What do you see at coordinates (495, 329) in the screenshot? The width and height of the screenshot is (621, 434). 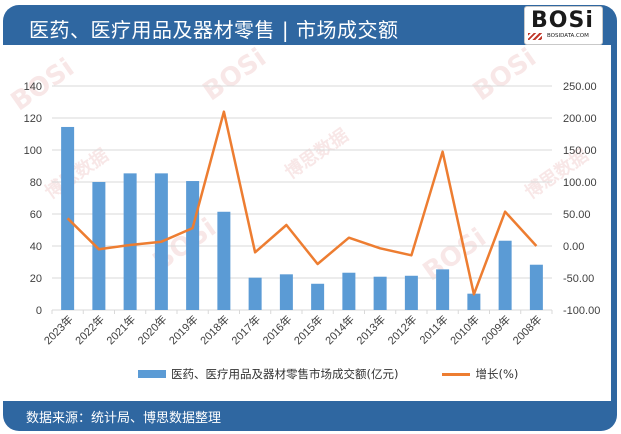 I see `x-tick-label: 2009年` at bounding box center [495, 329].